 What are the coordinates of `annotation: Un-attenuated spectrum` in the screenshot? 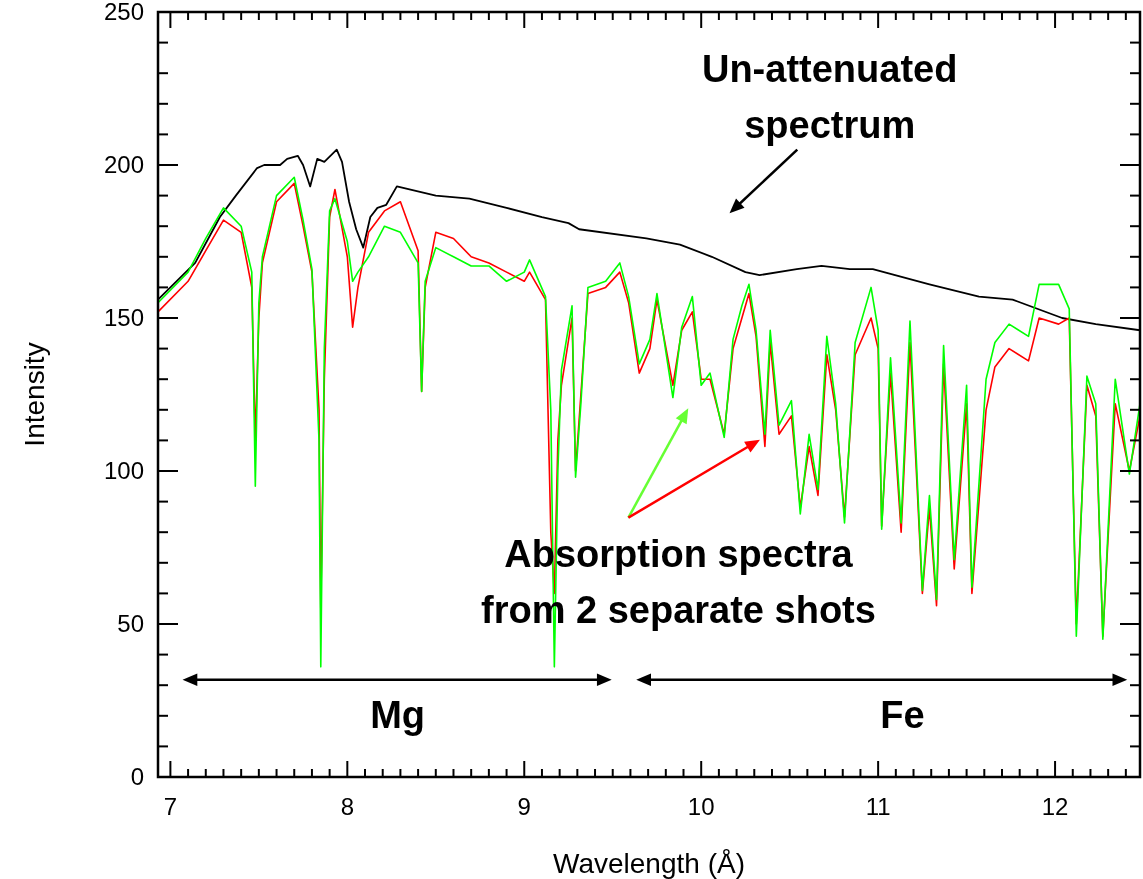 It's located at (829, 97).